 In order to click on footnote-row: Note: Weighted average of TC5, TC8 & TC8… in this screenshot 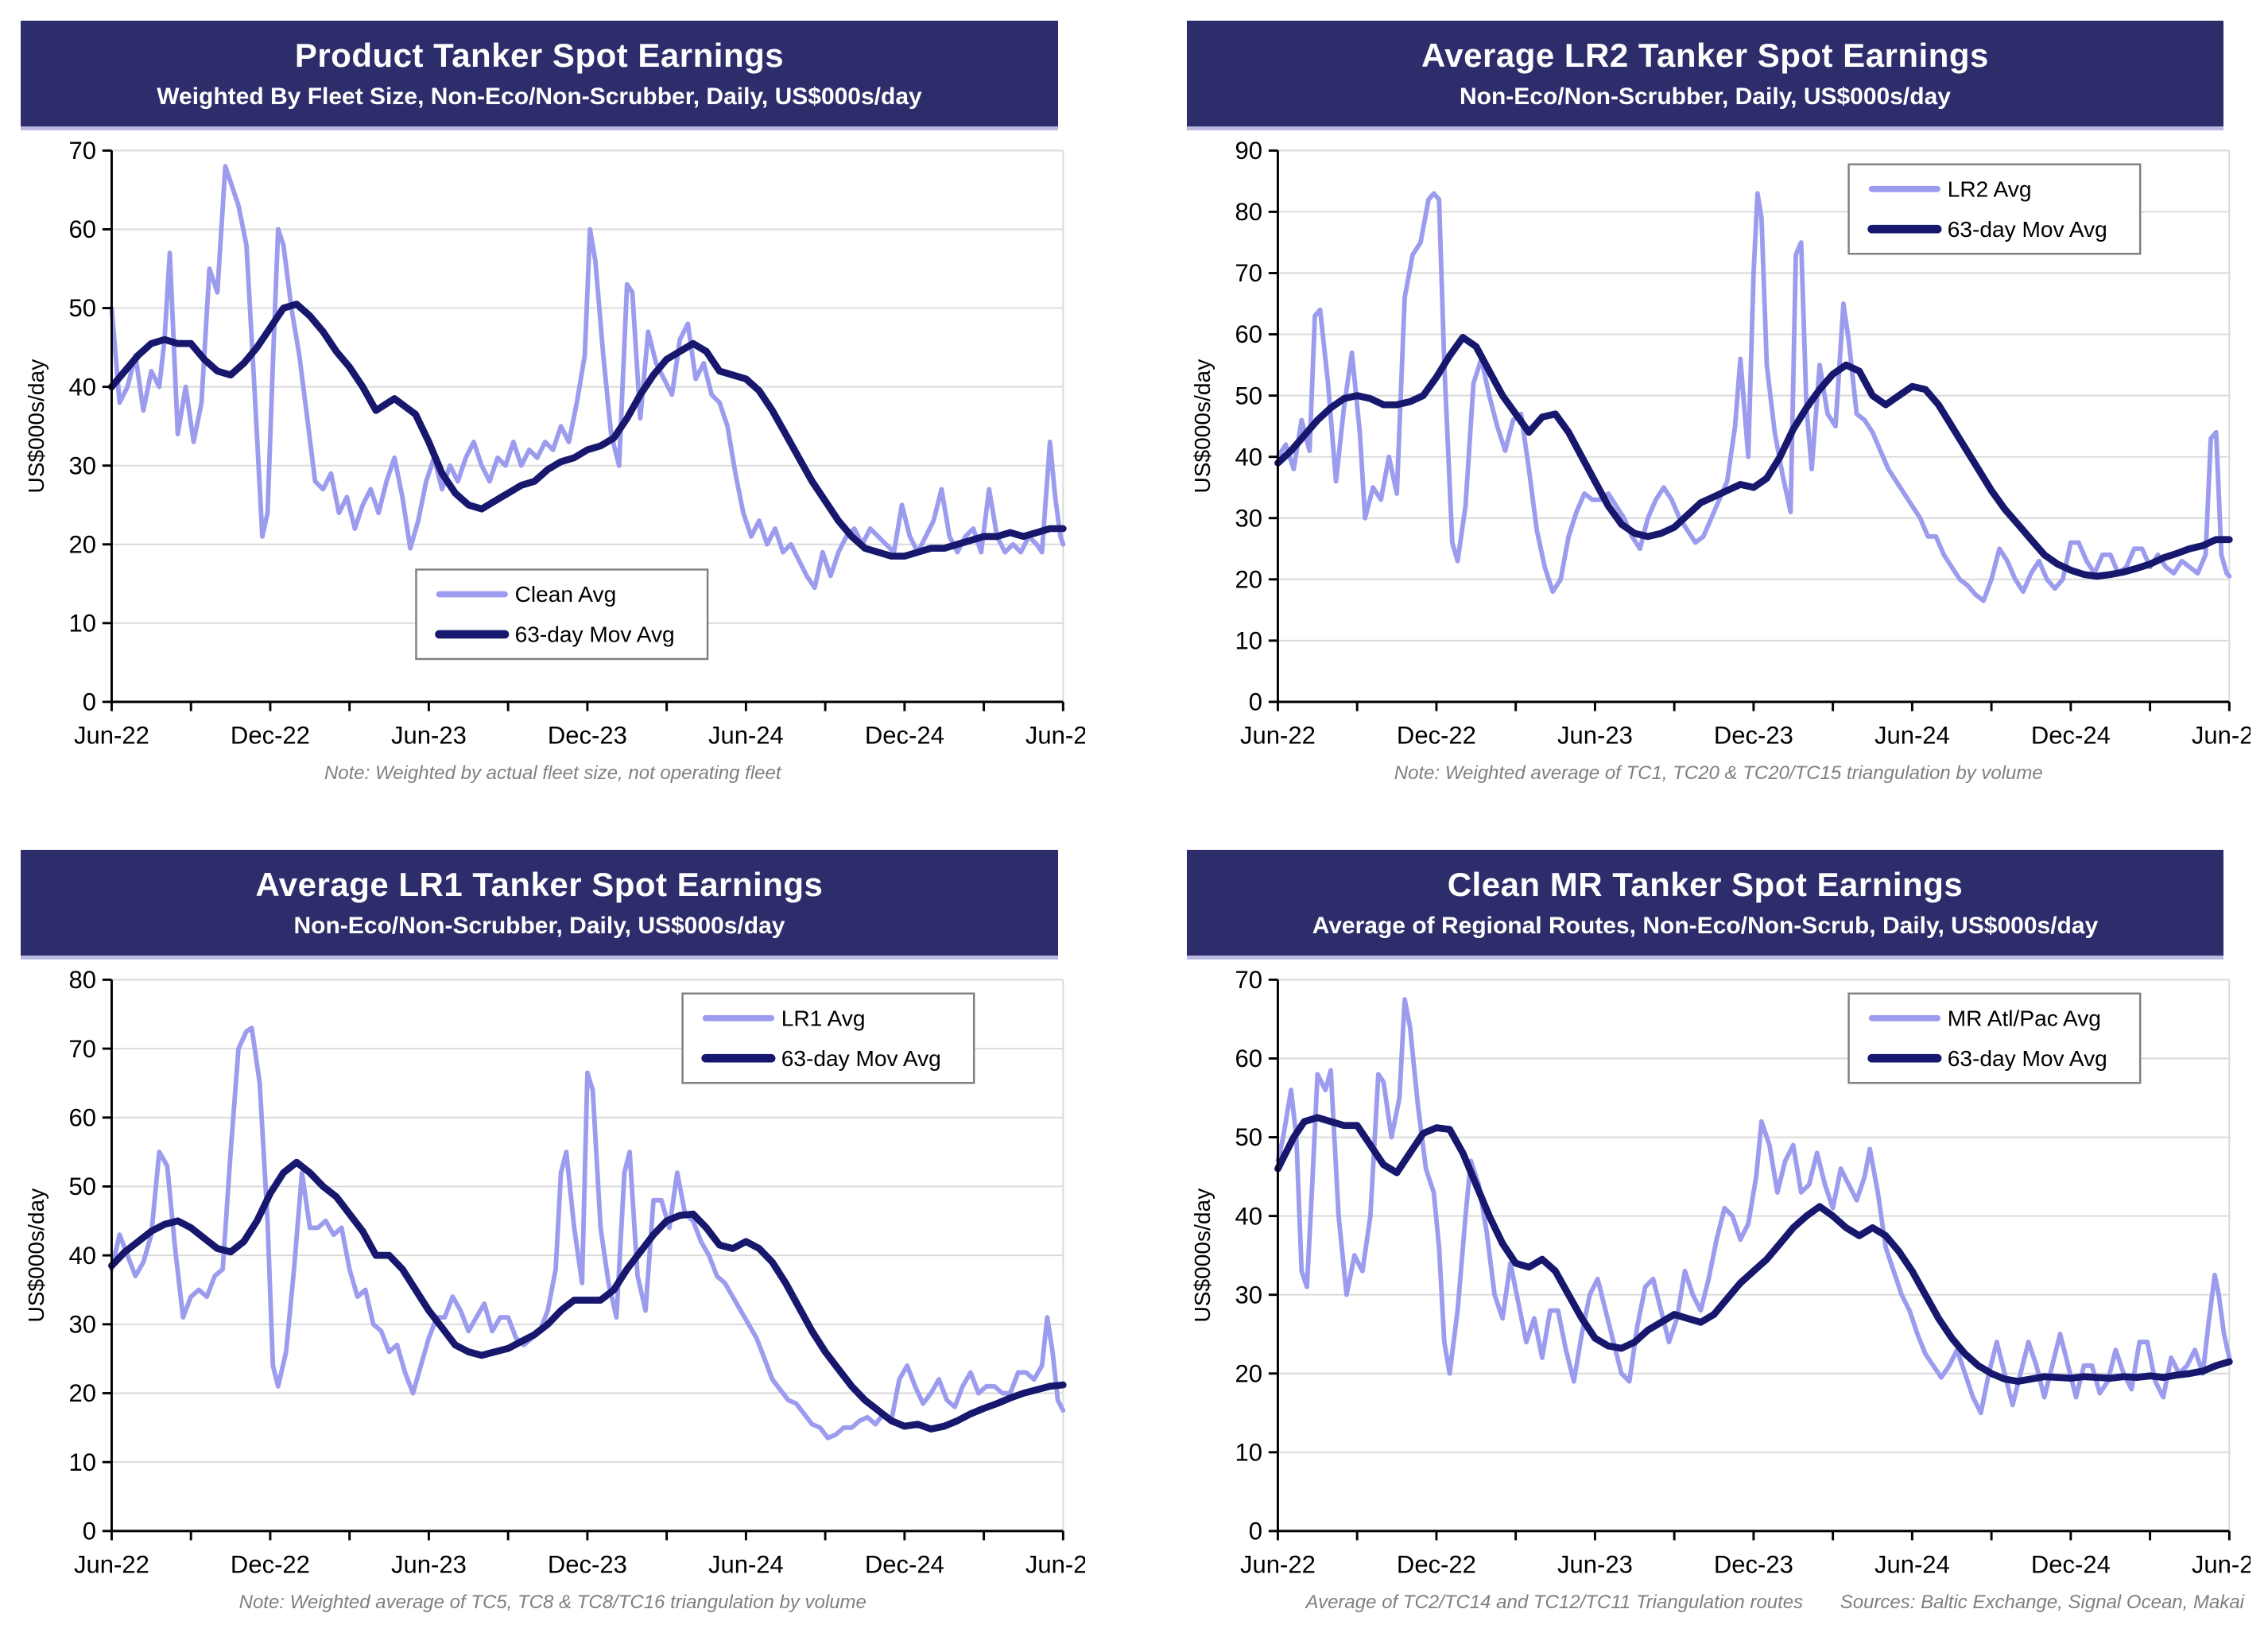, I will do `click(553, 1603)`.